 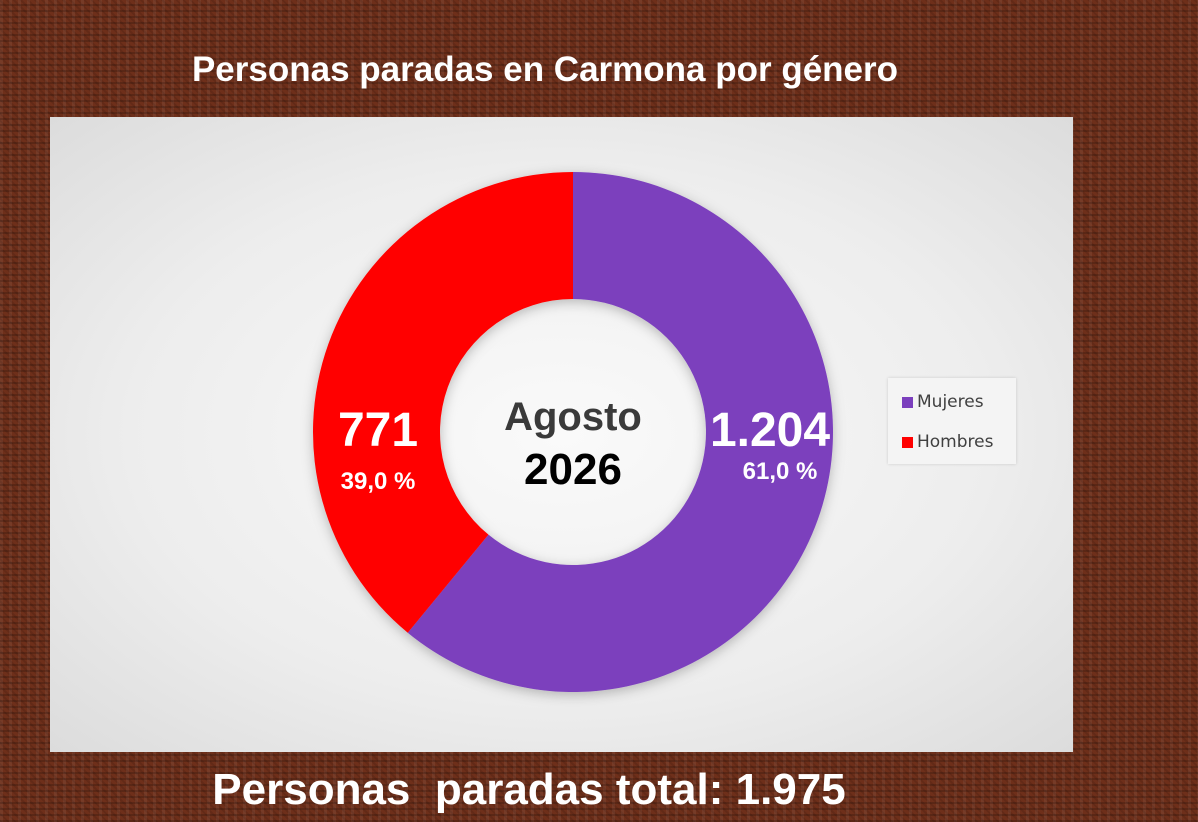 What do you see at coordinates (770, 430) in the screenshot?
I see `mujeres-value-label: 1.204` at bounding box center [770, 430].